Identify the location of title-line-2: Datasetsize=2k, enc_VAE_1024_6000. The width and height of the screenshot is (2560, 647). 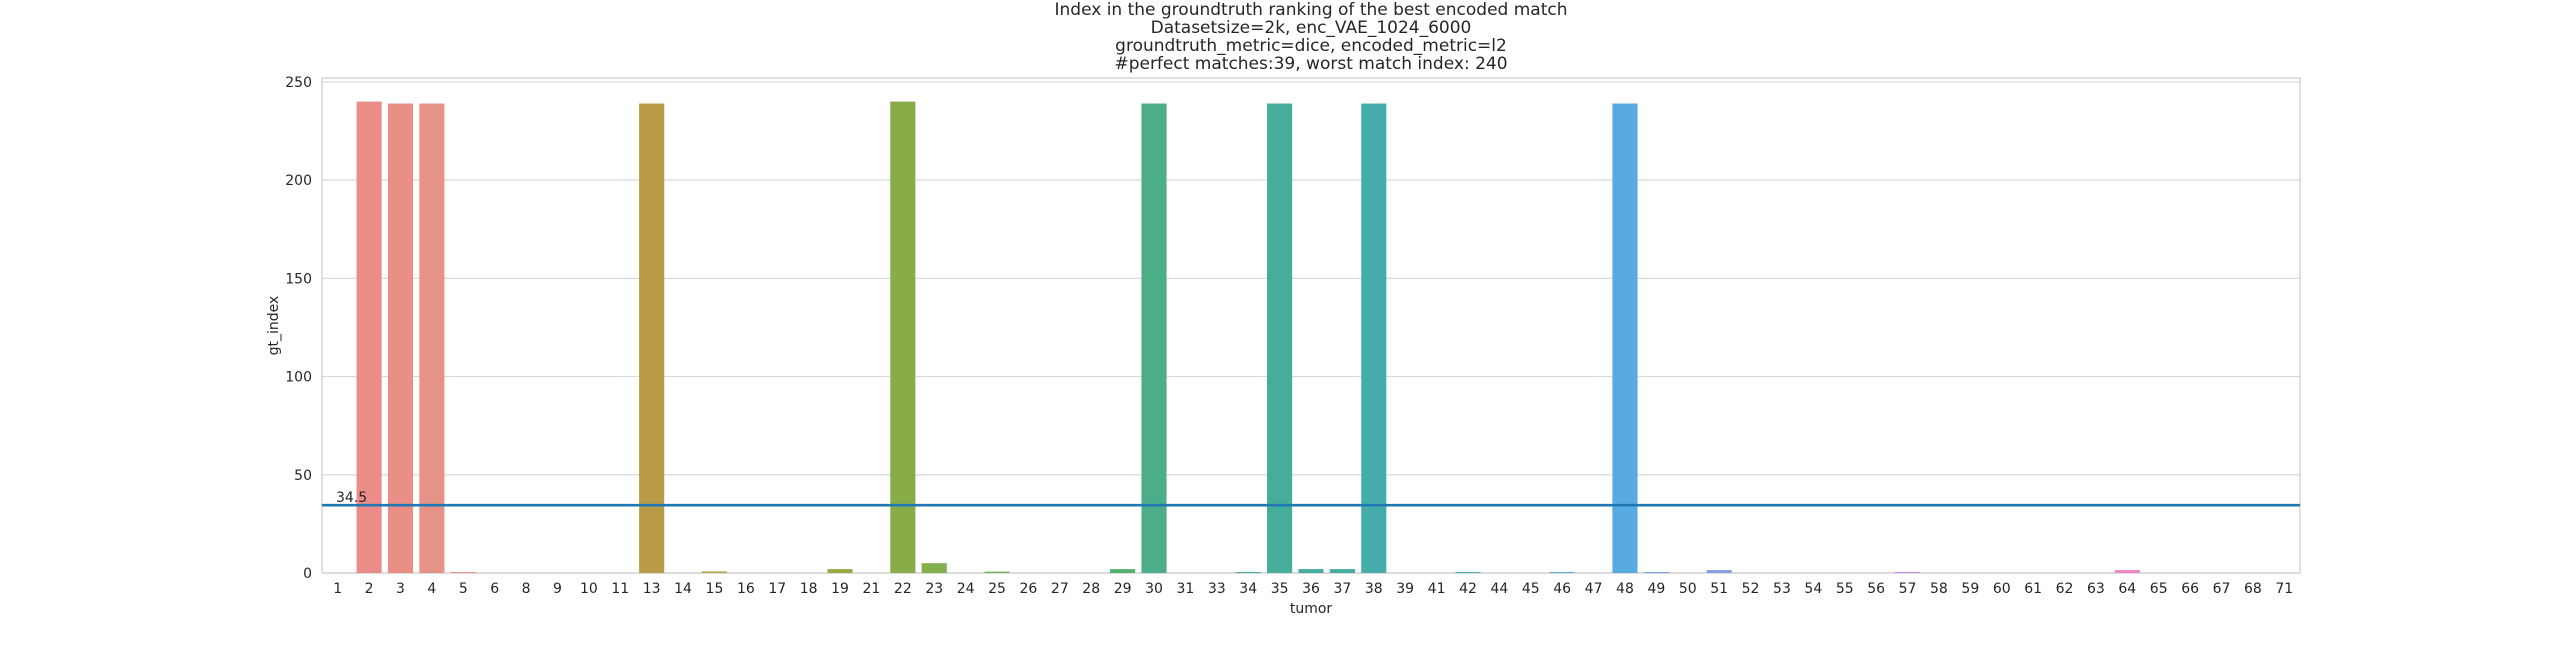
(1311, 28).